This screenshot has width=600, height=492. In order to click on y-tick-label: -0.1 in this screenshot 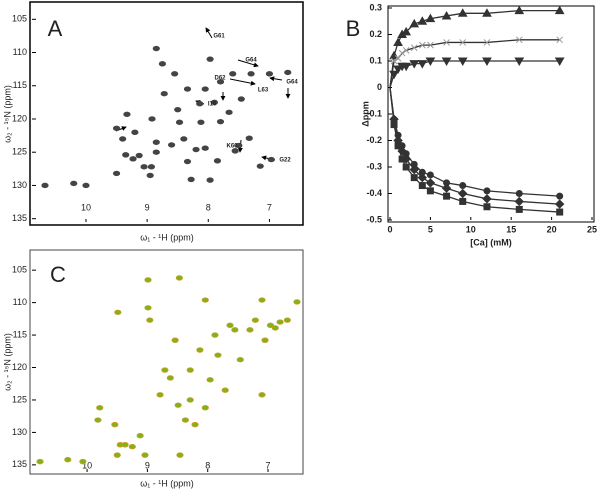, I will do `click(374, 113)`.